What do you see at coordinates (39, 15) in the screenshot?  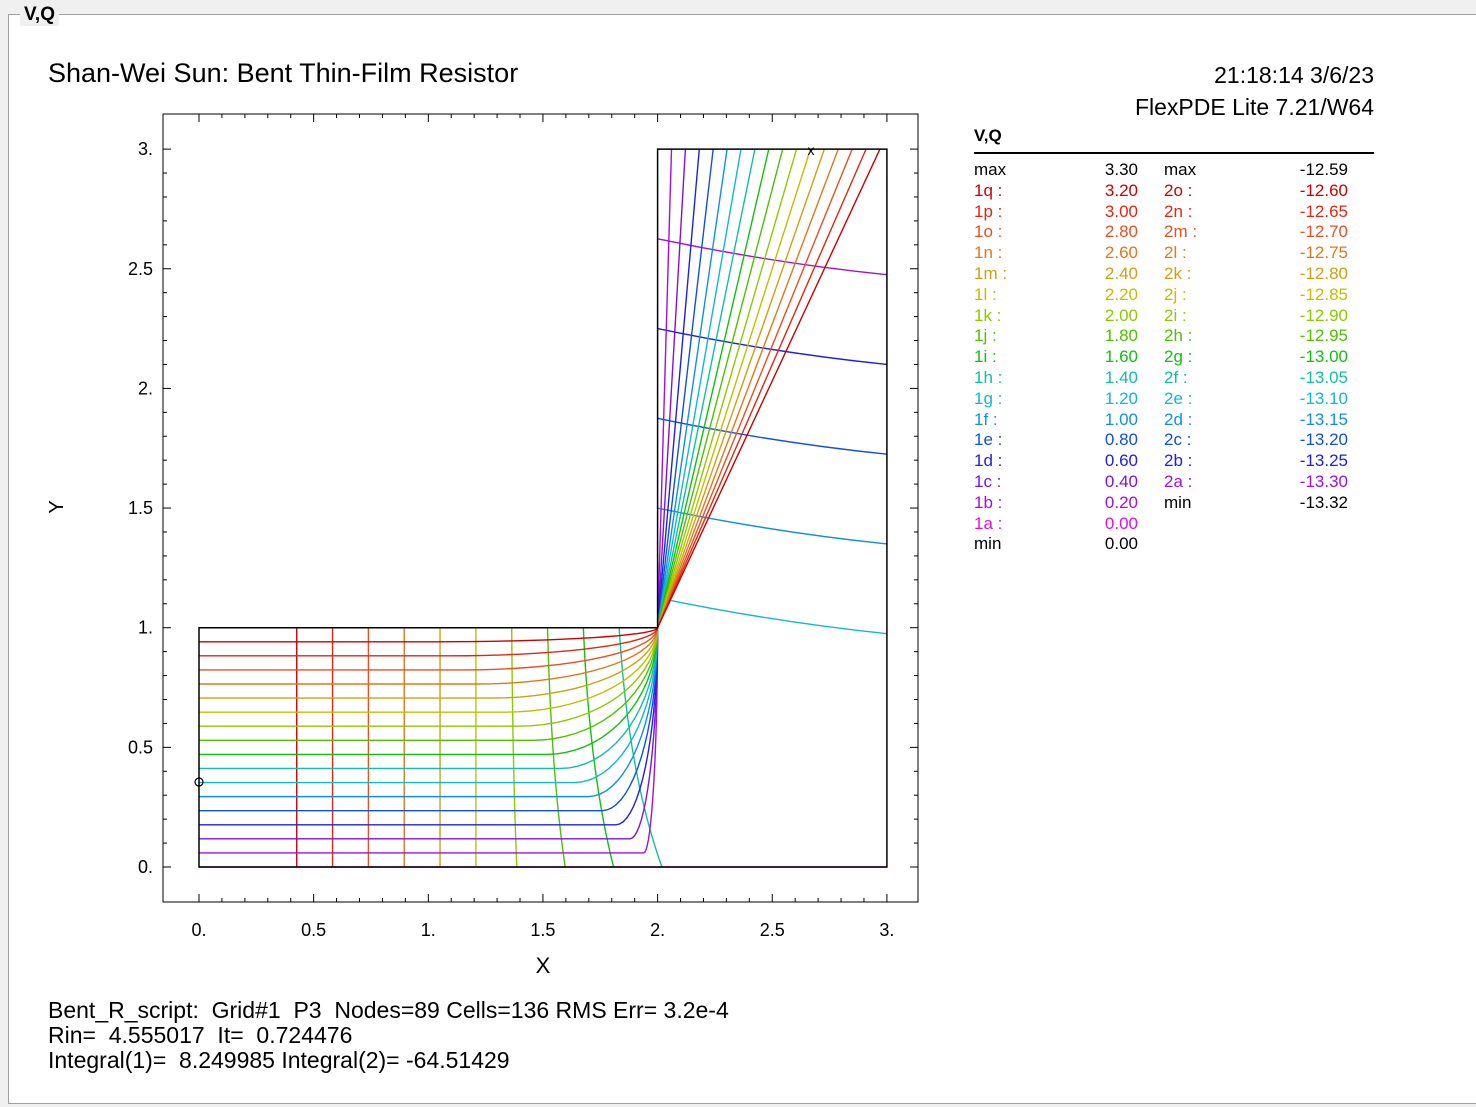 I see `window-title: V,Q` at bounding box center [39, 15].